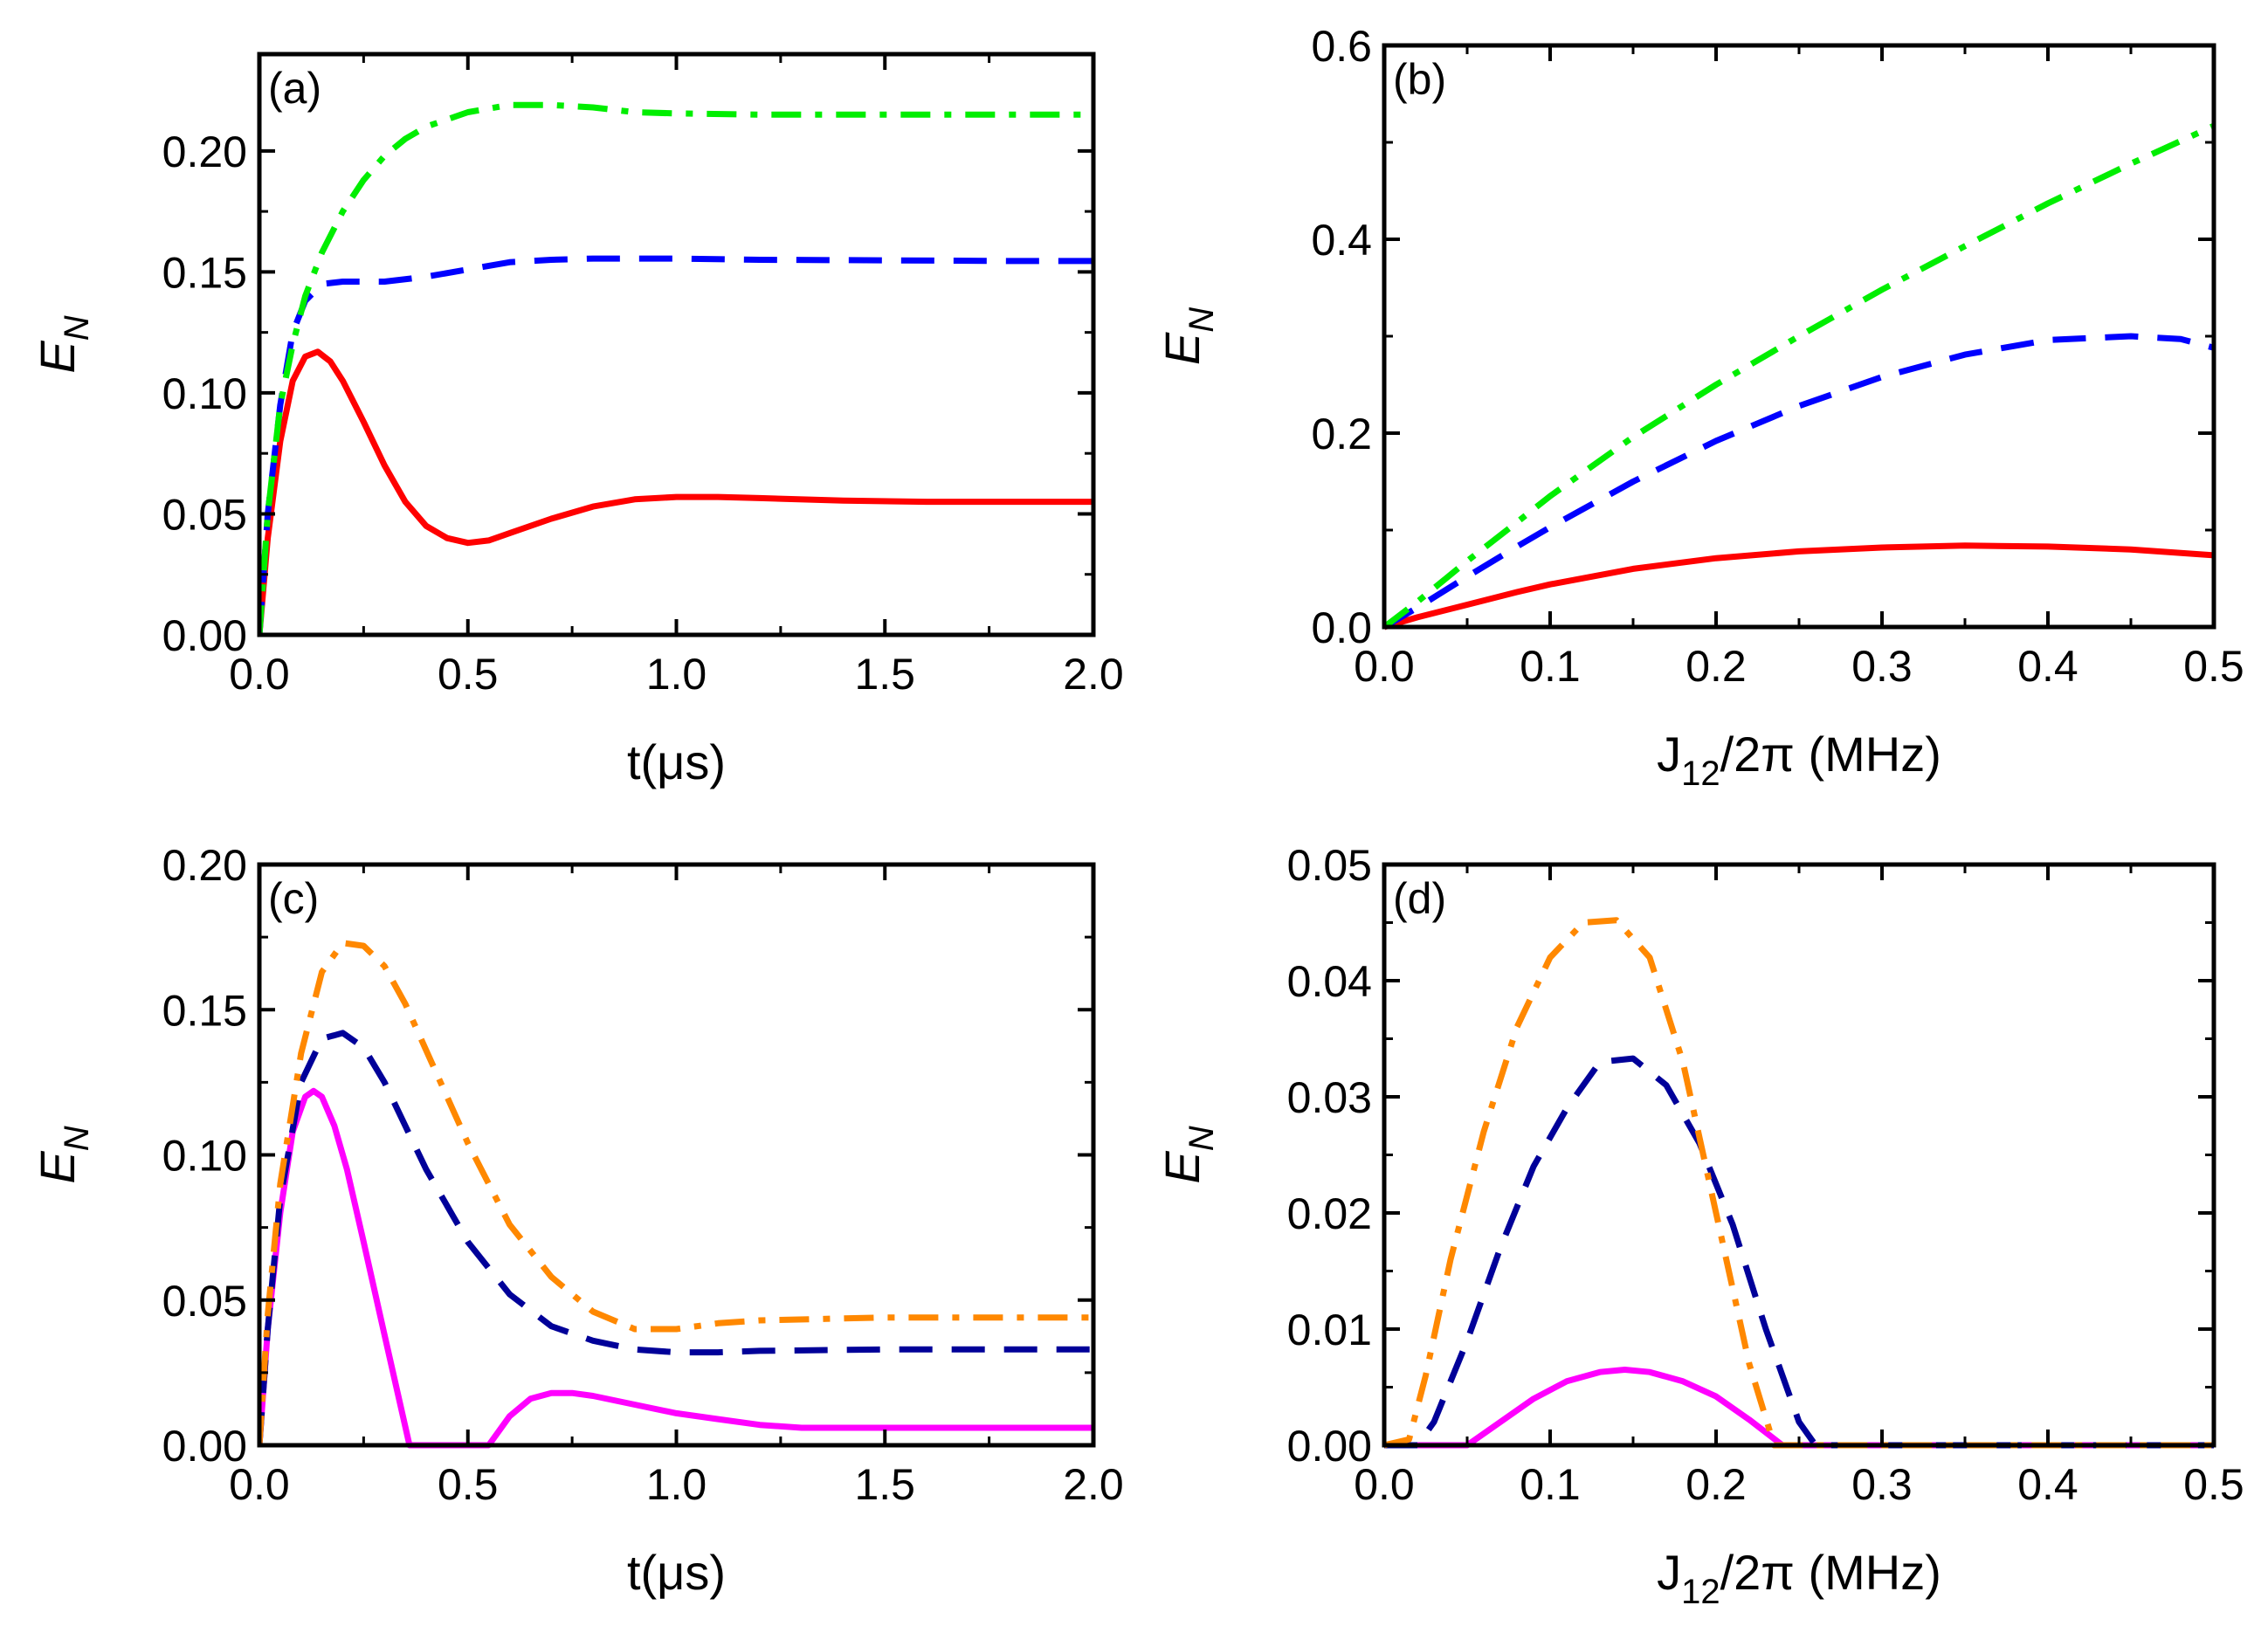 This screenshot has height=1626, width=2268. What do you see at coordinates (1419, 79) in the screenshot?
I see `panel-label: (b)` at bounding box center [1419, 79].